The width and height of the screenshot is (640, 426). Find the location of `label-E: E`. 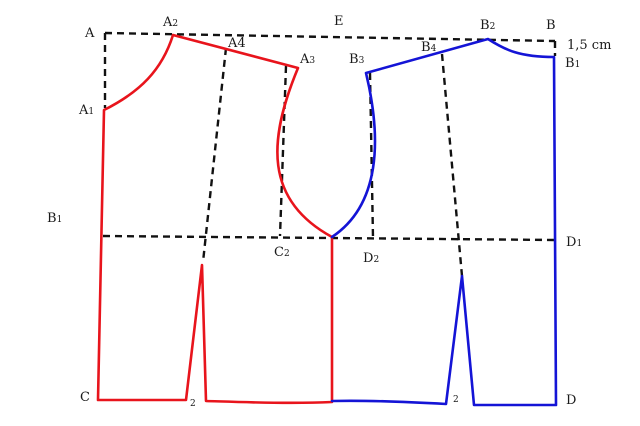

label-E: E is located at coordinates (339, 21).